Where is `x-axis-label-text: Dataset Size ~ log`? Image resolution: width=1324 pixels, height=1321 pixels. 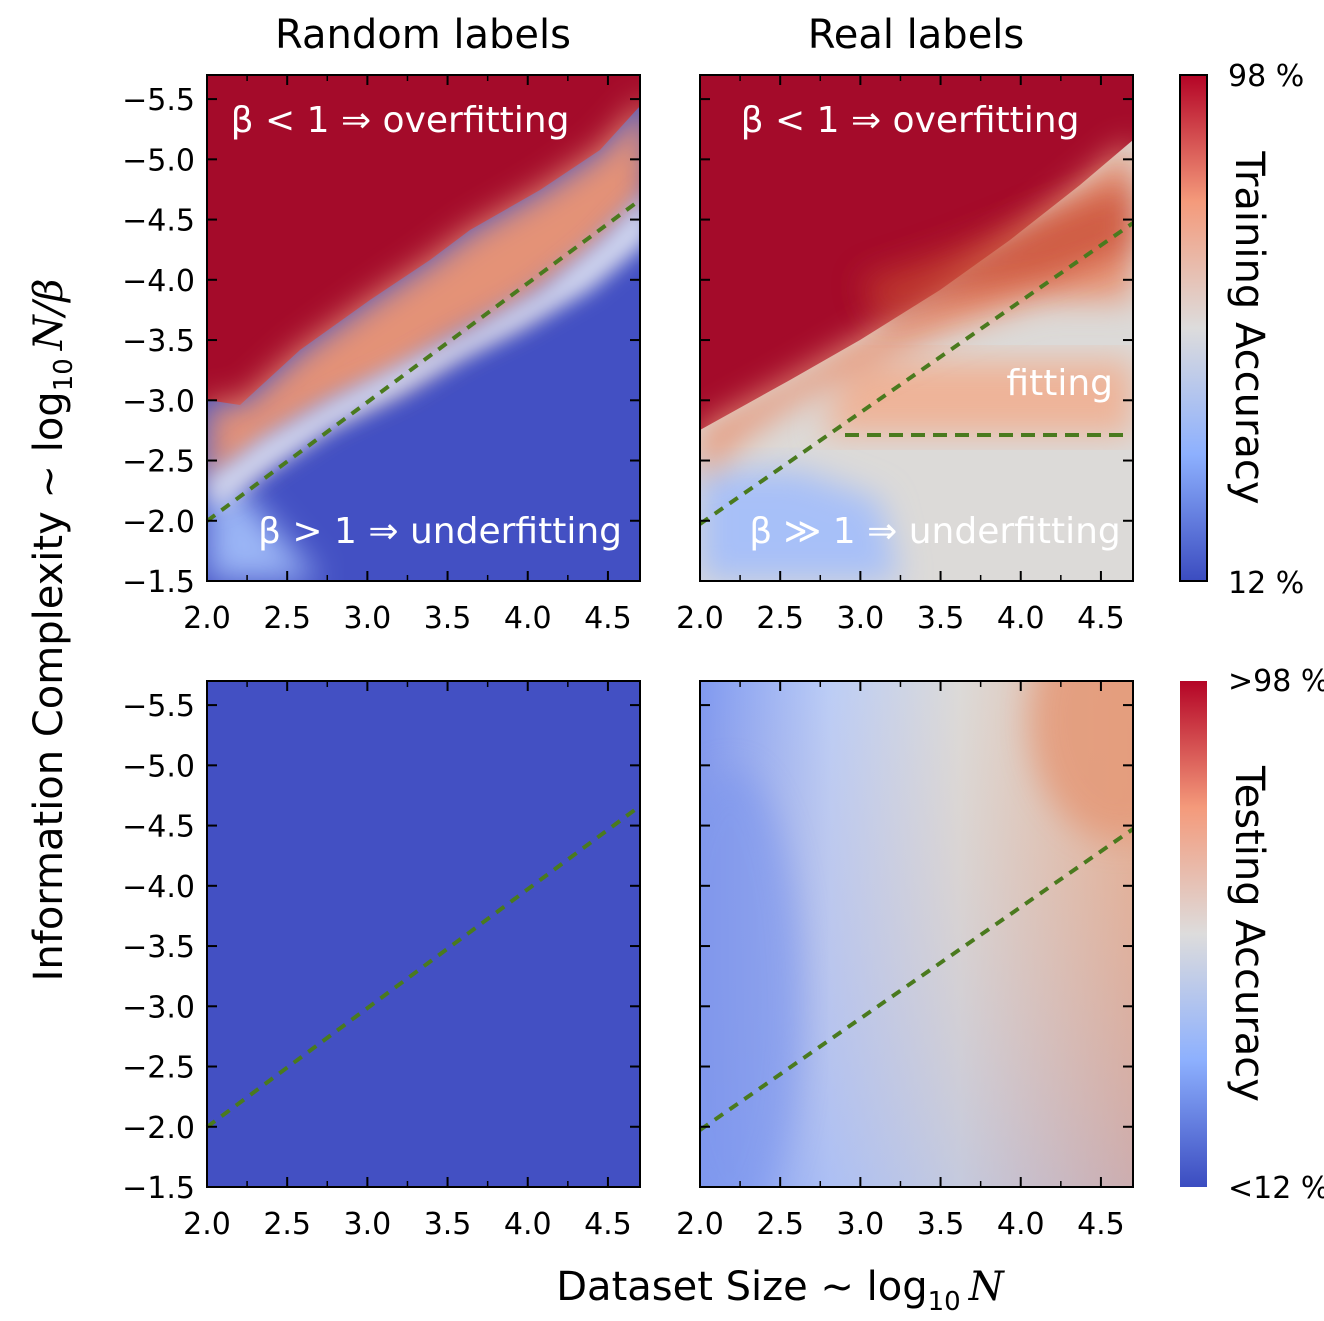 x-axis-label-text: Dataset Size ~ log is located at coordinates (741, 1287).